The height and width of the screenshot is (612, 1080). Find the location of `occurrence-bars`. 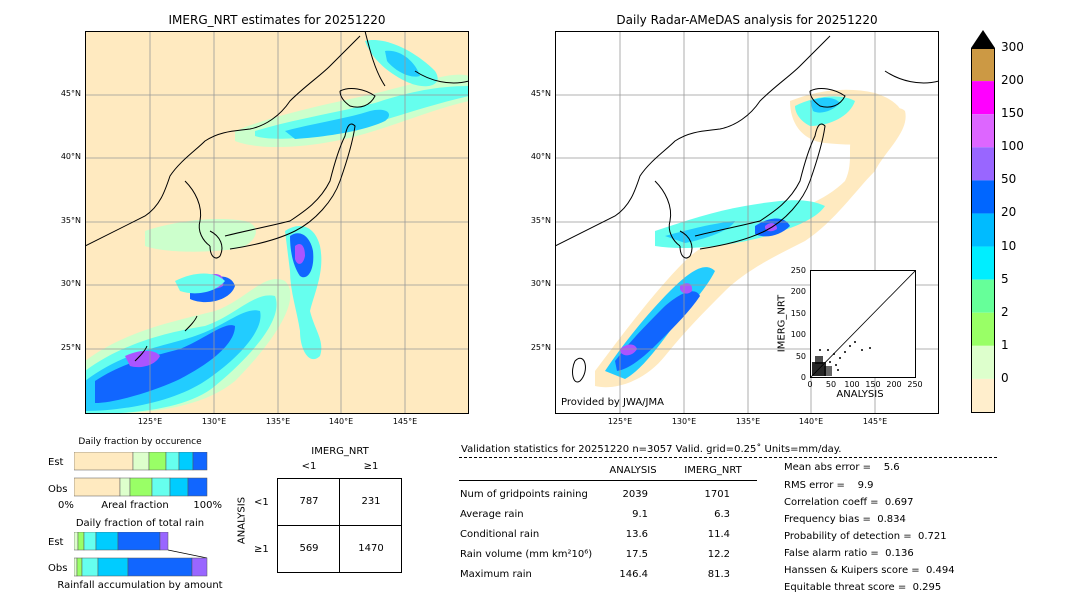

occurrence-bars is located at coordinates (141, 474).